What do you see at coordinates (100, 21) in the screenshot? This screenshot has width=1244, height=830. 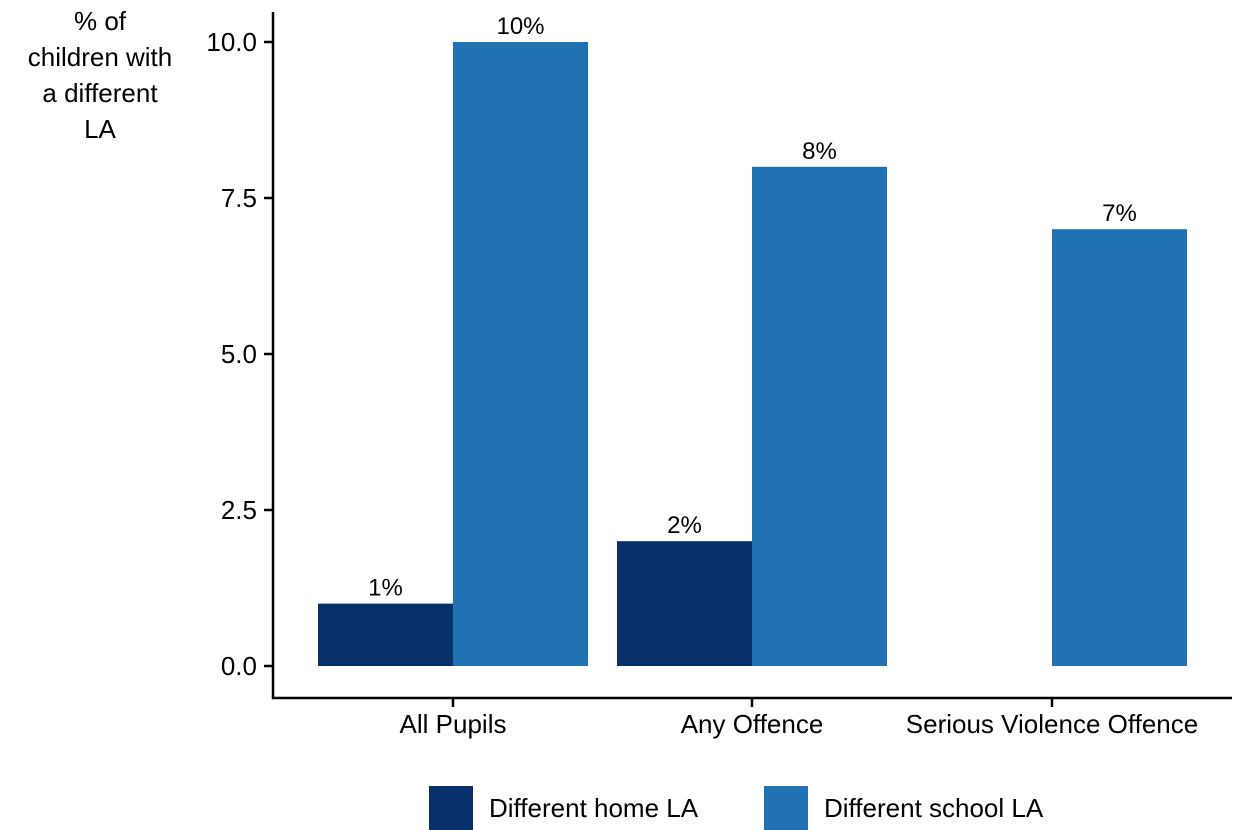 I see `y-axis-title-line-1: % of` at bounding box center [100, 21].